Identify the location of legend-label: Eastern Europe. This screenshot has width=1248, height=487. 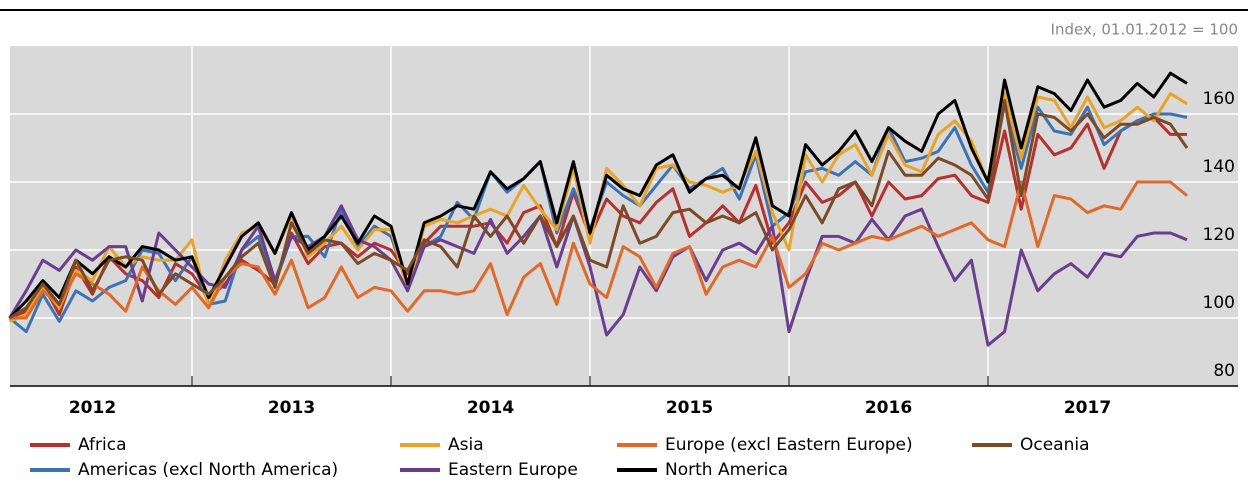
(513, 470).